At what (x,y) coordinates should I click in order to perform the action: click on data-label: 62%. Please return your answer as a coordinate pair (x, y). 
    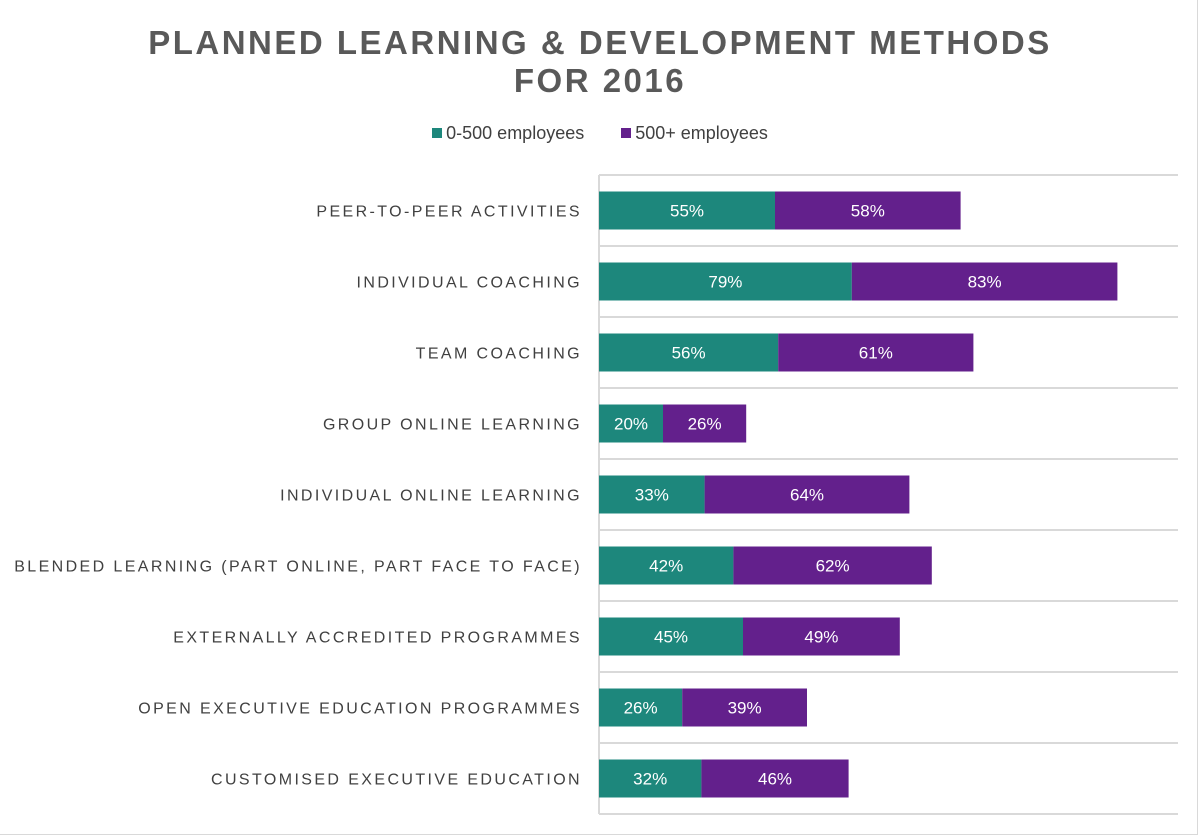
    Looking at the image, I should click on (833, 566).